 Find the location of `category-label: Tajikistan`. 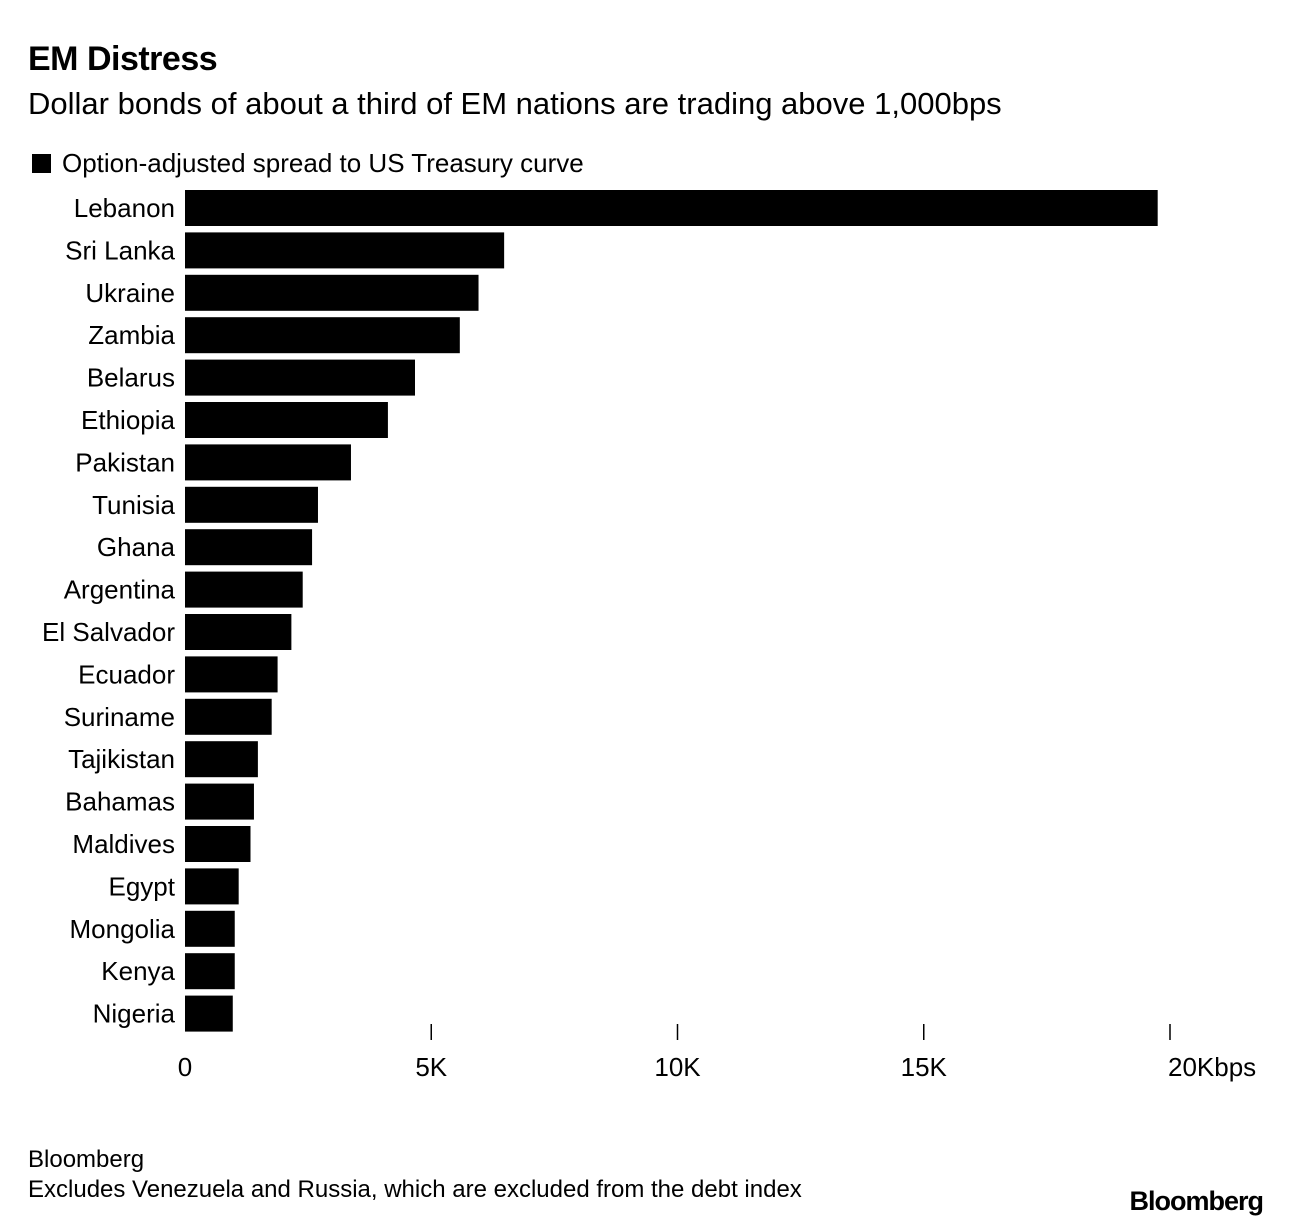

category-label: Tajikistan is located at coordinates (121, 759).